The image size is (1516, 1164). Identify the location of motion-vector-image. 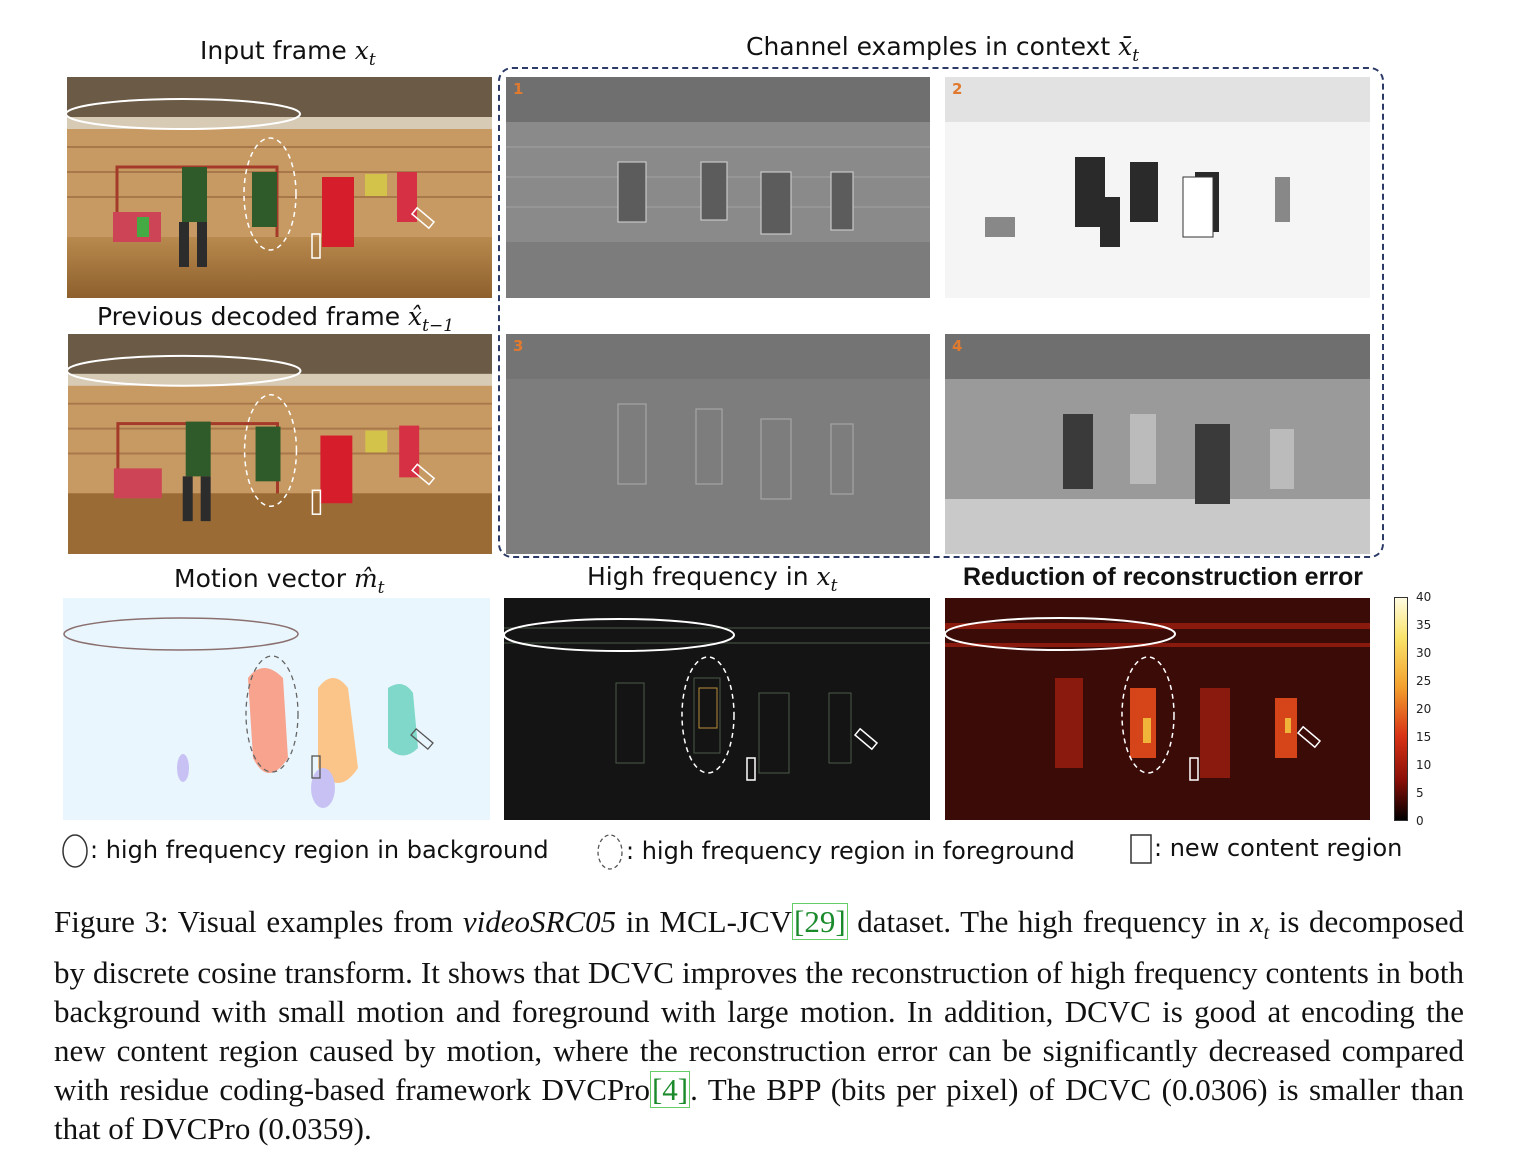
(276, 709).